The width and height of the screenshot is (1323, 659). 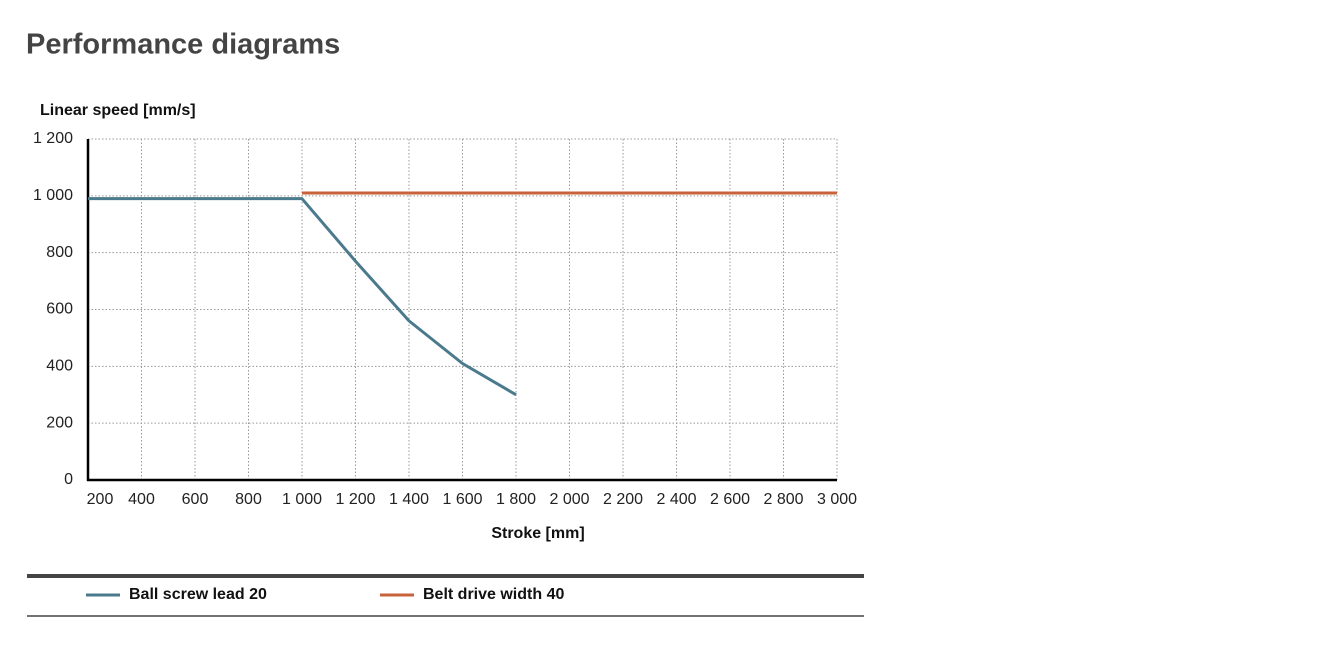 What do you see at coordinates (837, 499) in the screenshot?
I see `x-tick-label: 3 000` at bounding box center [837, 499].